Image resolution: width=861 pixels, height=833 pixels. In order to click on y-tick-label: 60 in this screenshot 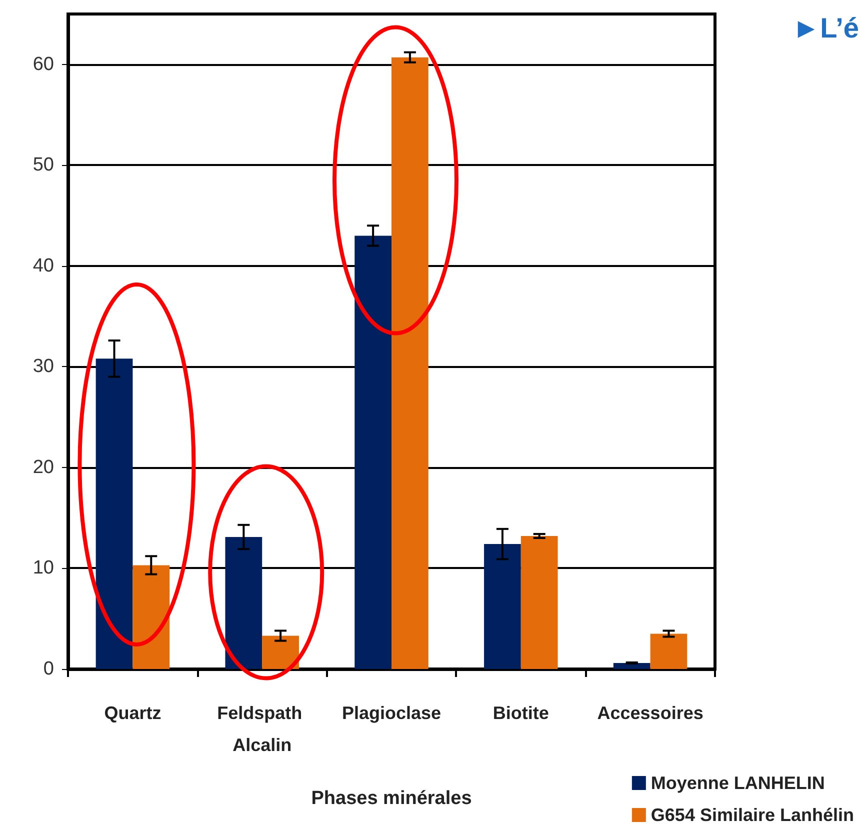, I will do `click(43, 64)`.